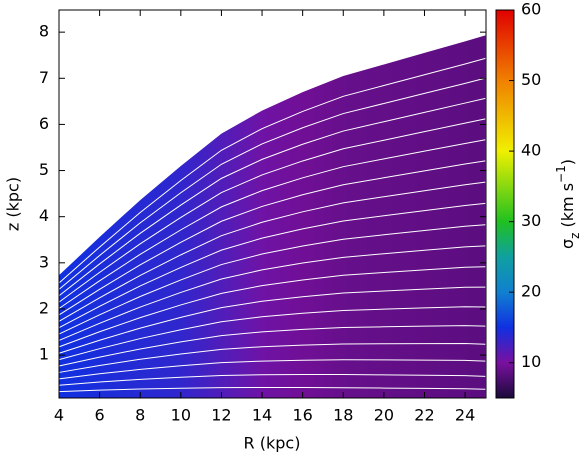  What do you see at coordinates (561, 174) in the screenshot?
I see `colorbar-label-part: −1` at bounding box center [561, 174].